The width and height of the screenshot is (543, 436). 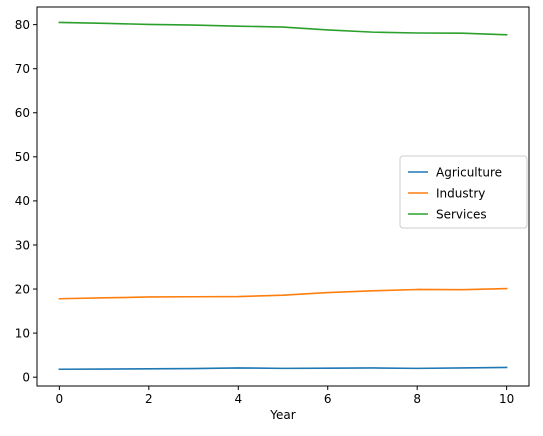 What do you see at coordinates (282, 415) in the screenshot?
I see `x-axis-label: Year` at bounding box center [282, 415].